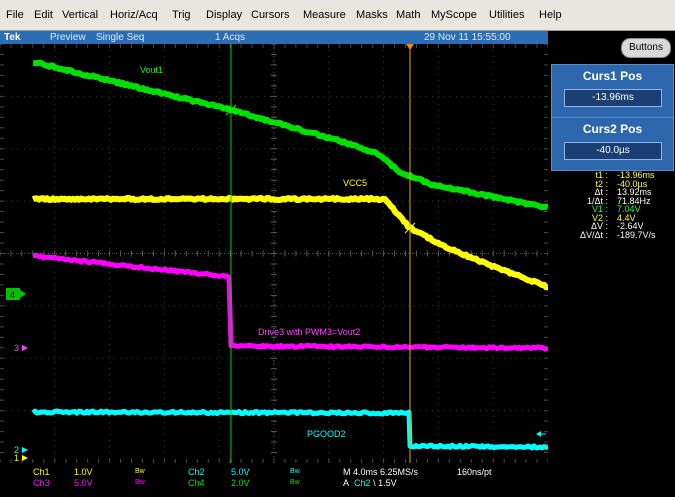  Describe the element at coordinates (467, 37) in the screenshot. I see `date-time: 29 Nov 11 15:55:00` at that location.